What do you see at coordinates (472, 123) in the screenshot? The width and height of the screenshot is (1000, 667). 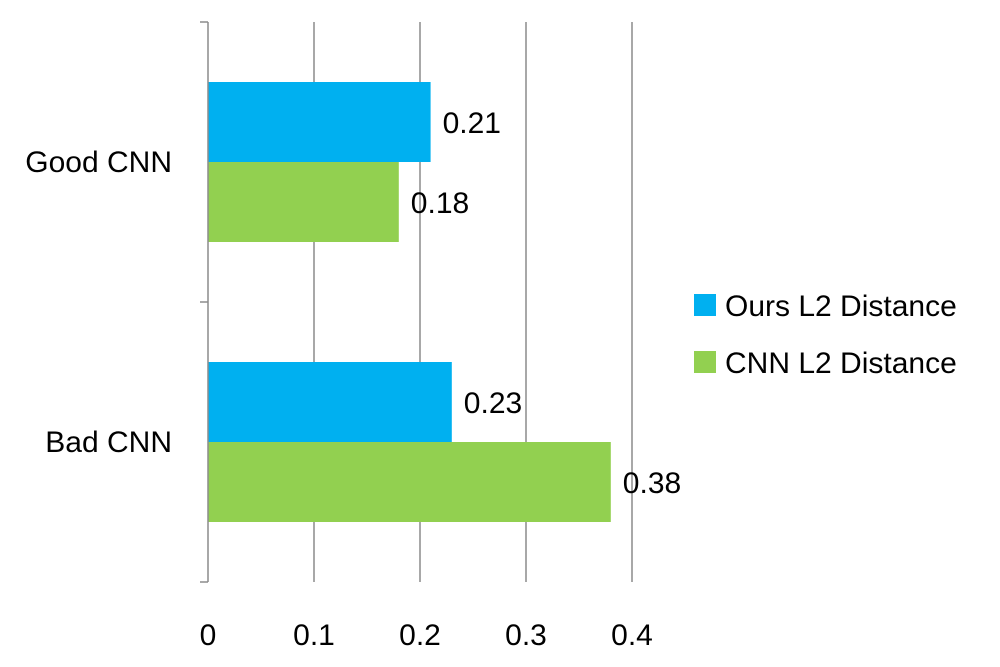 I see `bar-value-label: 0.21` at bounding box center [472, 123].